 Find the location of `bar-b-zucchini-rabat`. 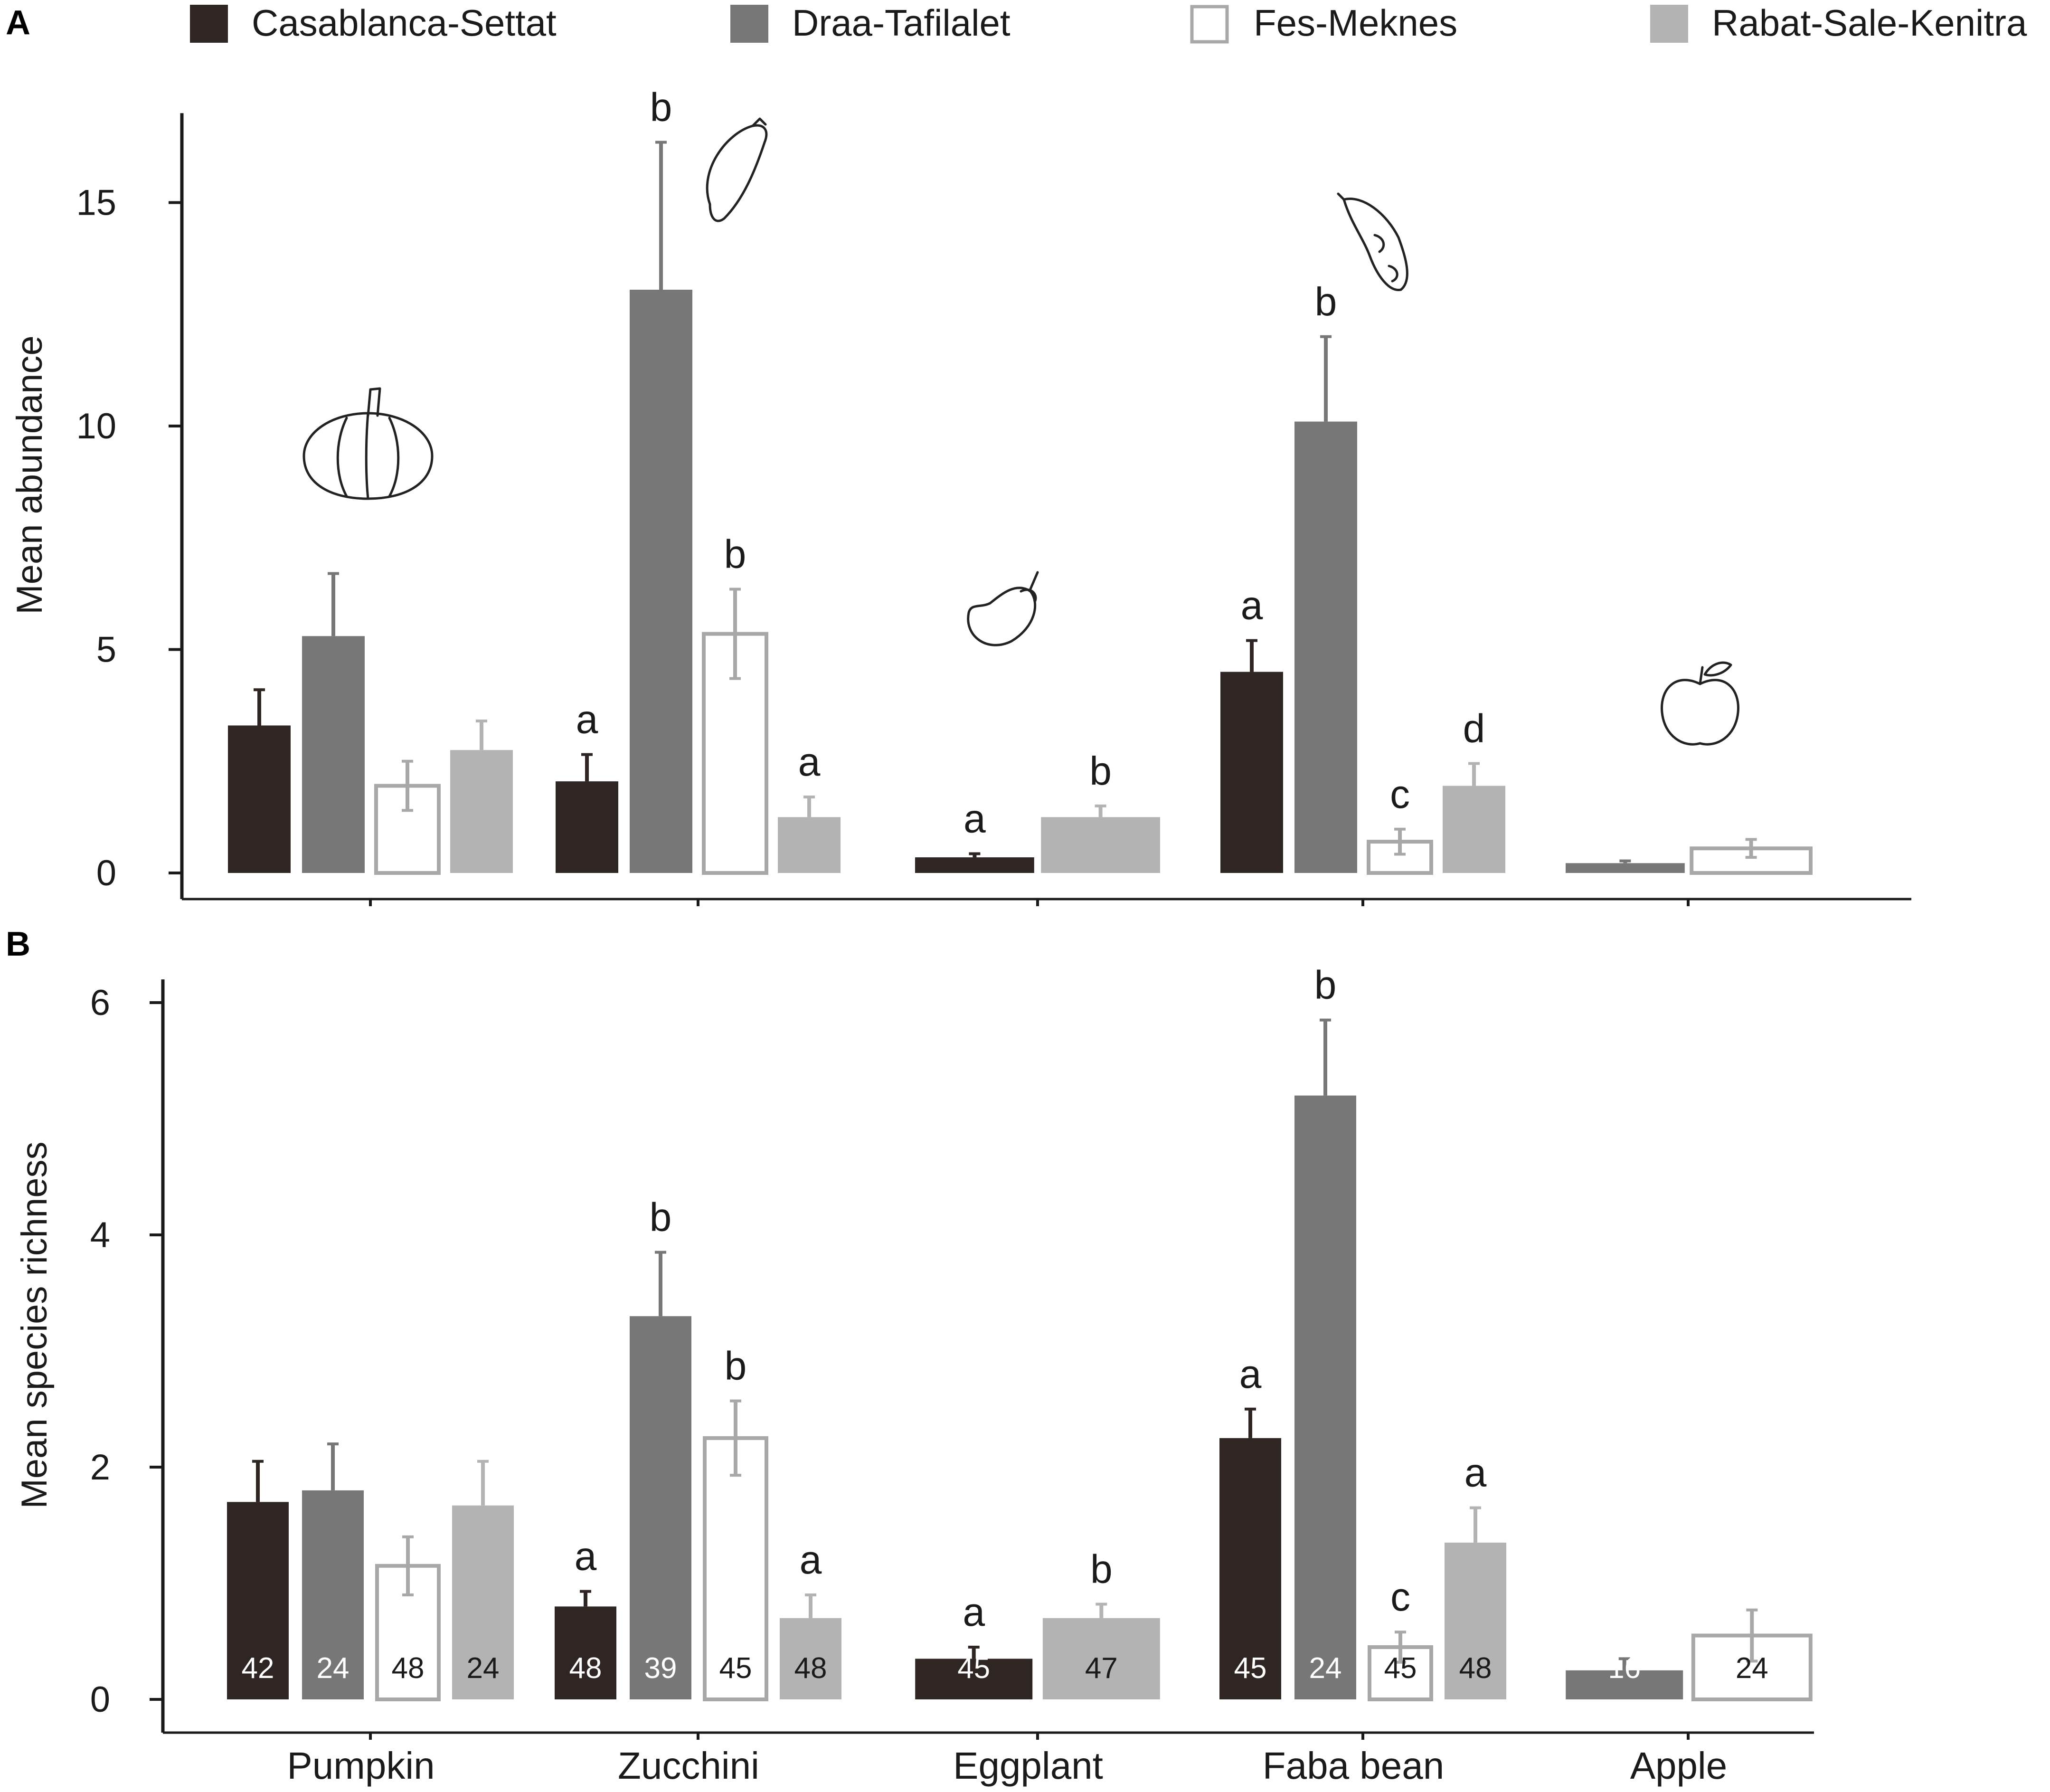

bar-b-zucchini-rabat is located at coordinates (810, 1658).